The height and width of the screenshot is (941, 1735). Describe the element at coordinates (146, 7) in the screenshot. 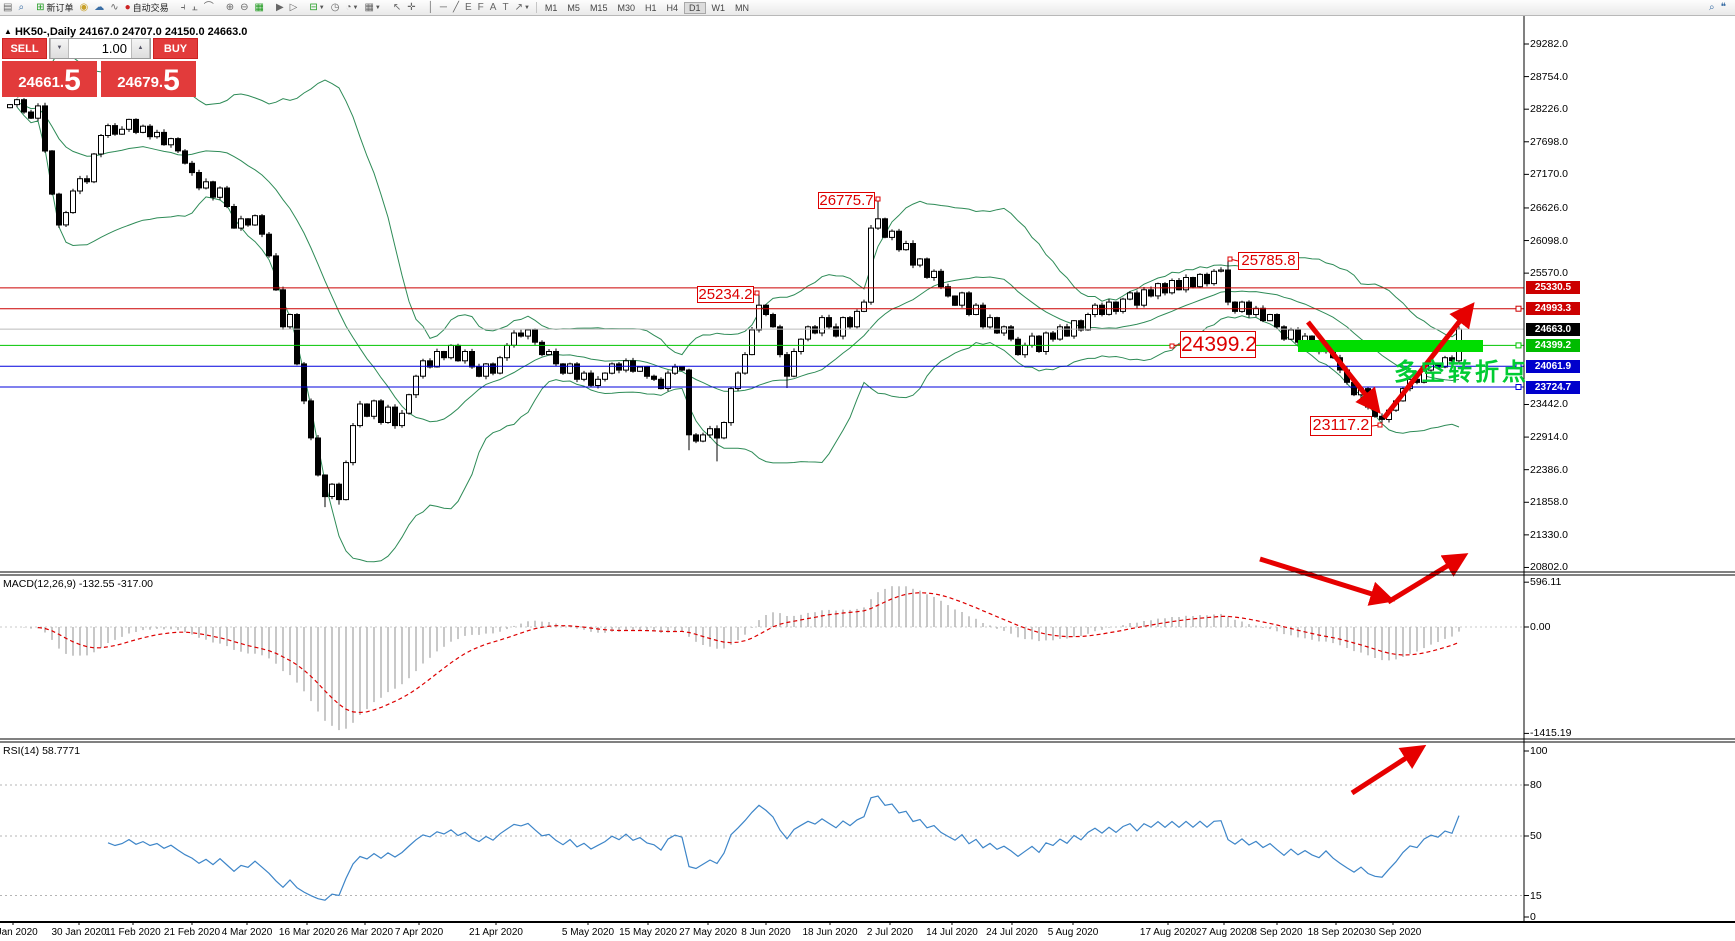

I see `autotrading-button: ● 自动交易` at that location.